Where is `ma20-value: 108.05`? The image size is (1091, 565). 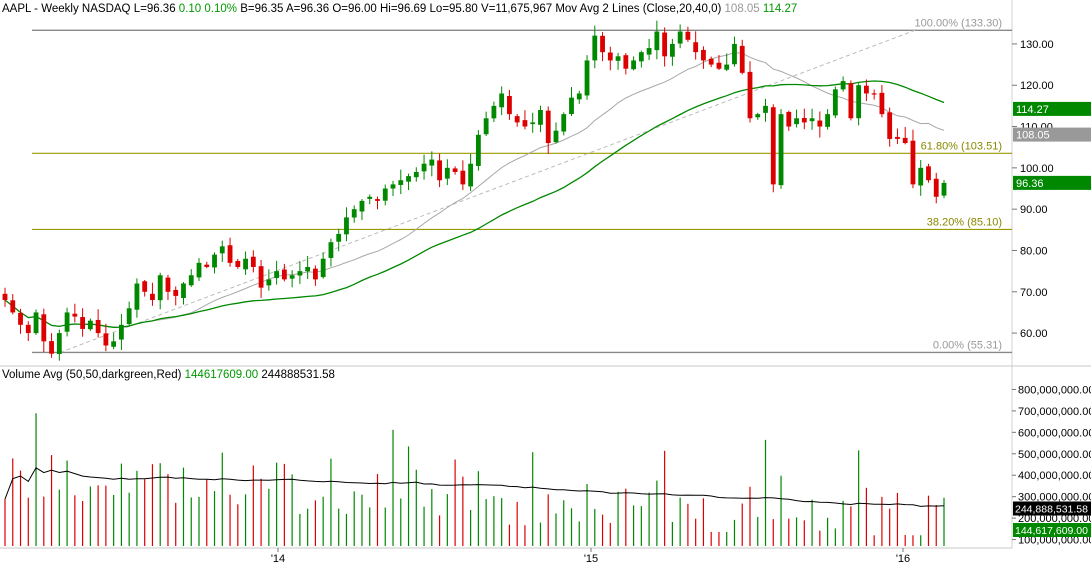
ma20-value: 108.05 is located at coordinates (742, 9).